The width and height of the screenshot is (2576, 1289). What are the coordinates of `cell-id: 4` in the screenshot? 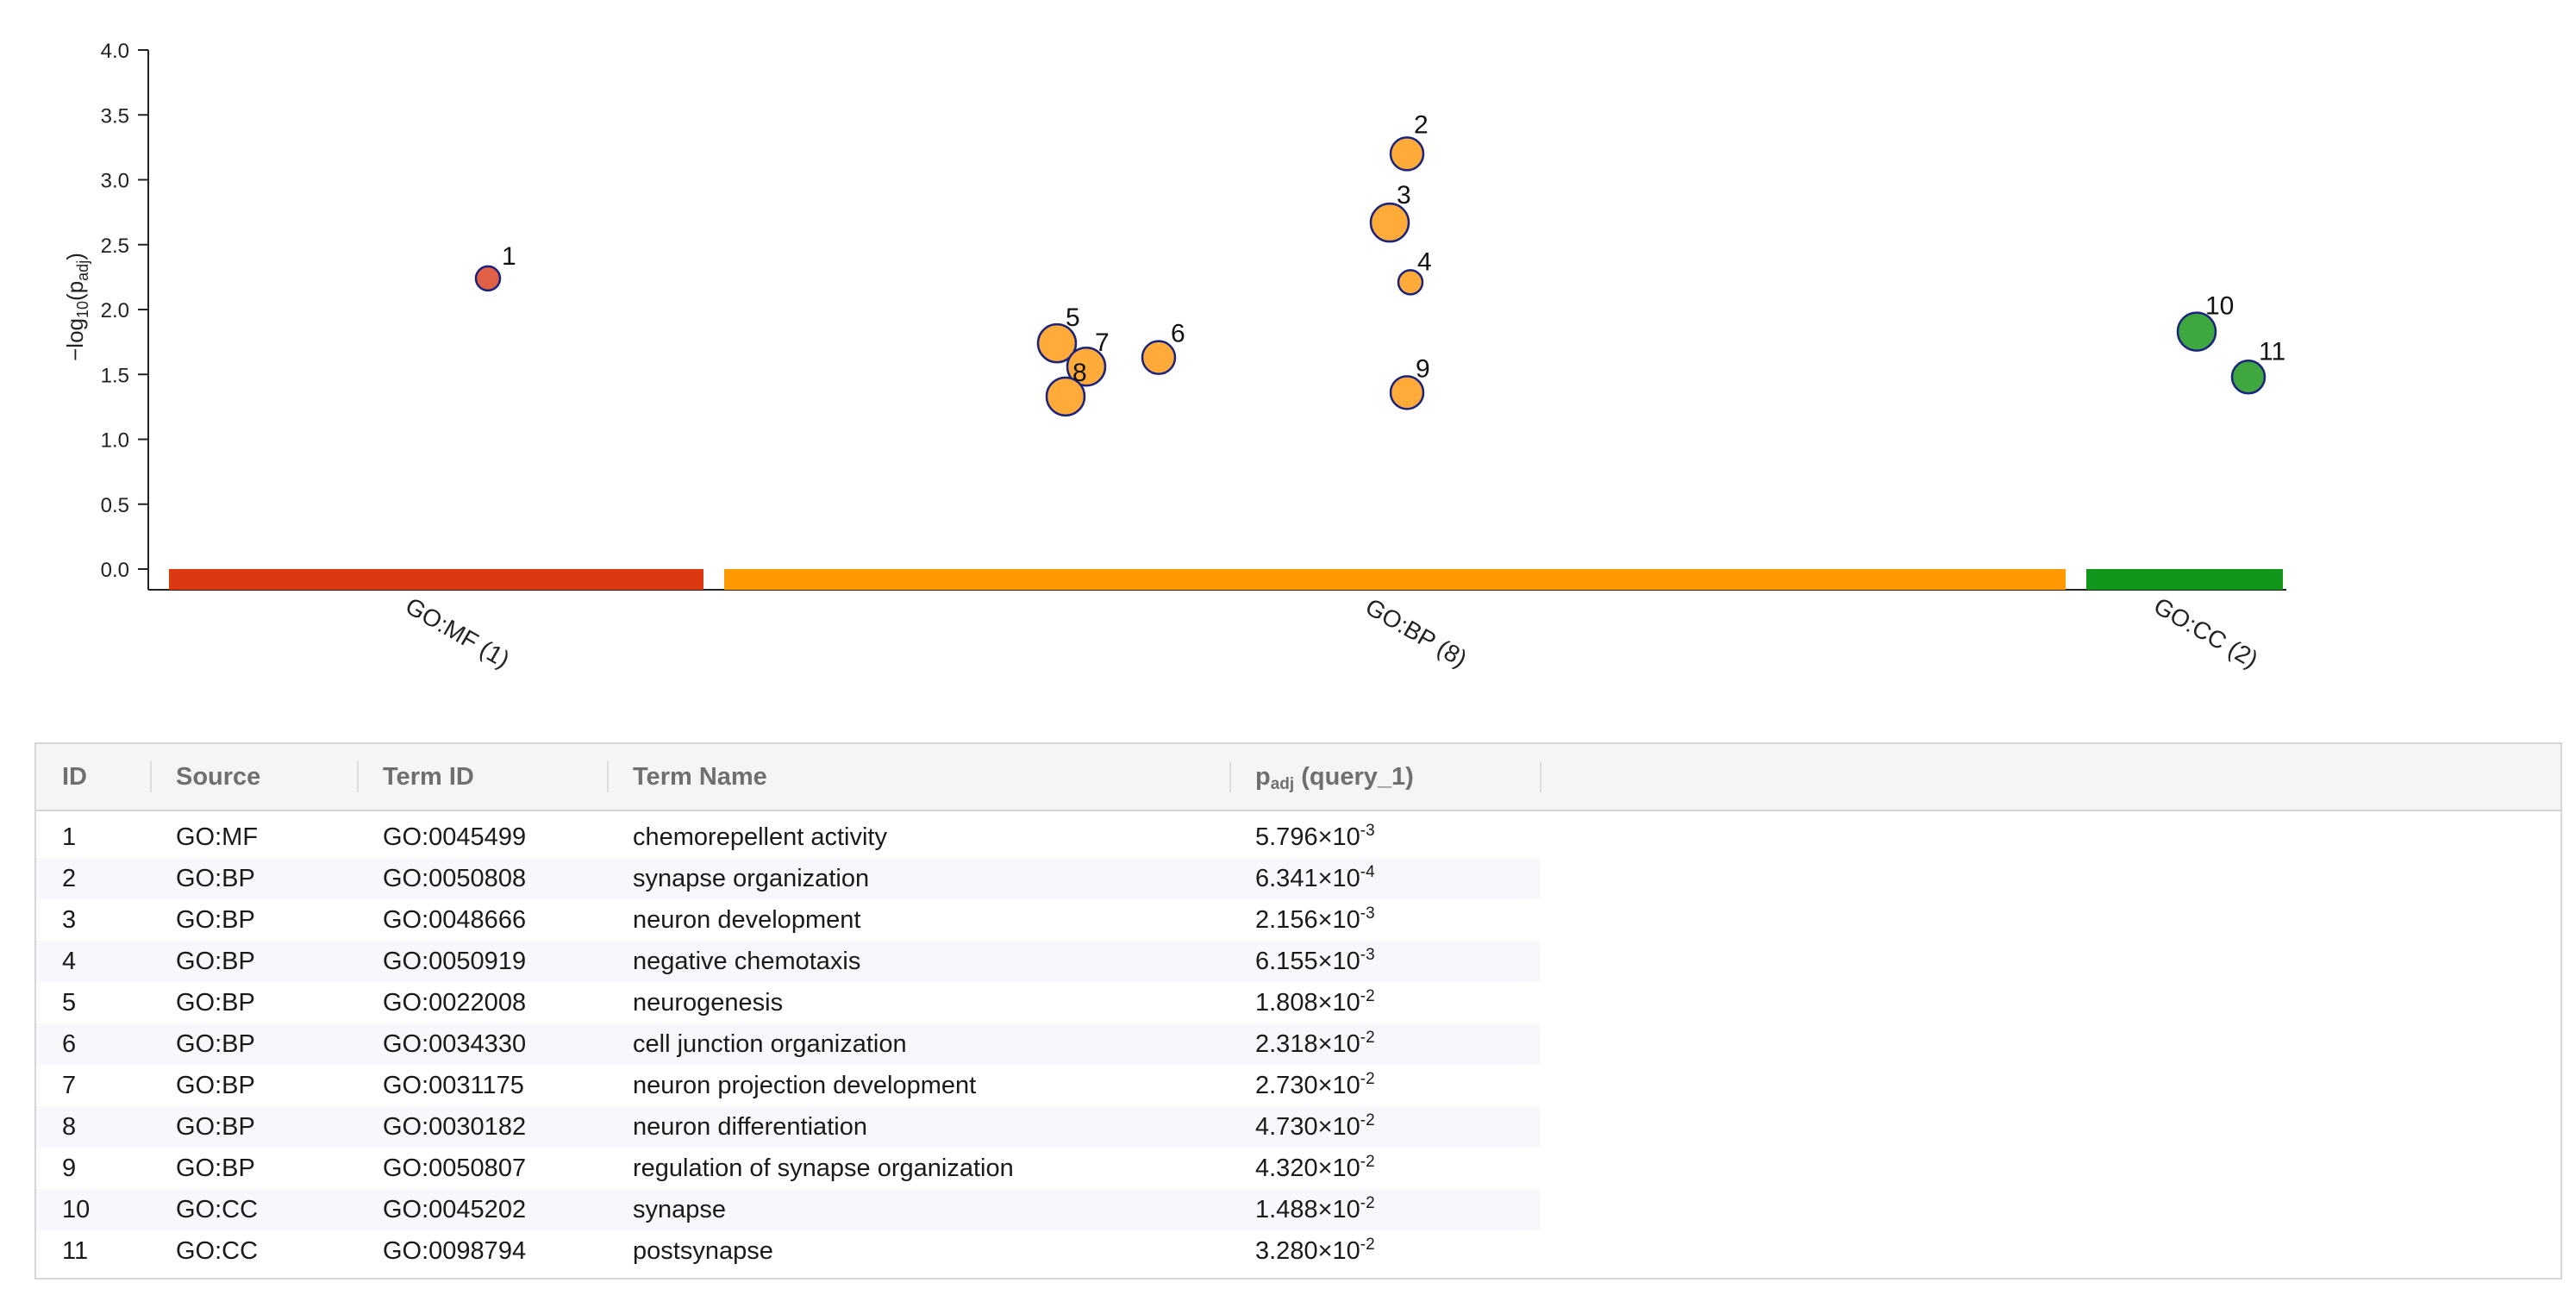 It's located at (69, 961).